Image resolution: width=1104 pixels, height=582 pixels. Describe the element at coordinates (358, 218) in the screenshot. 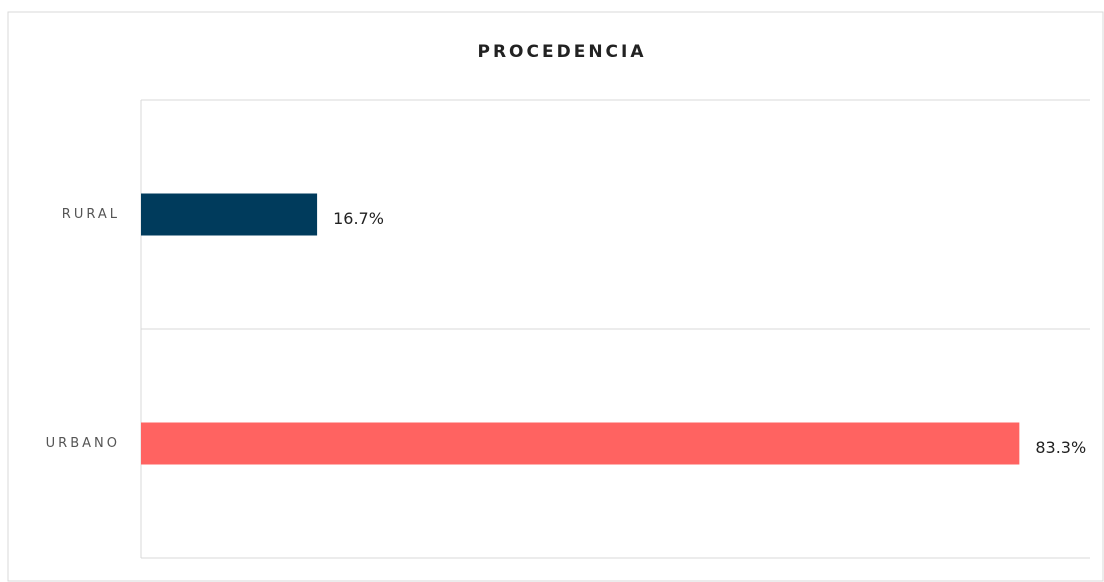

I see `value-label: 16.7%` at that location.